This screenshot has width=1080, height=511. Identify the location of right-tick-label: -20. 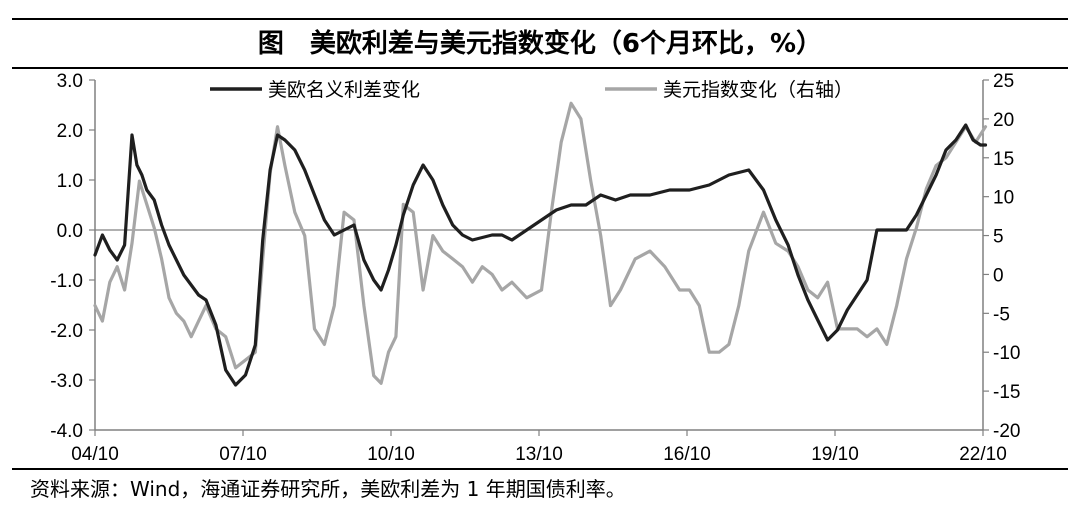
(1006, 431).